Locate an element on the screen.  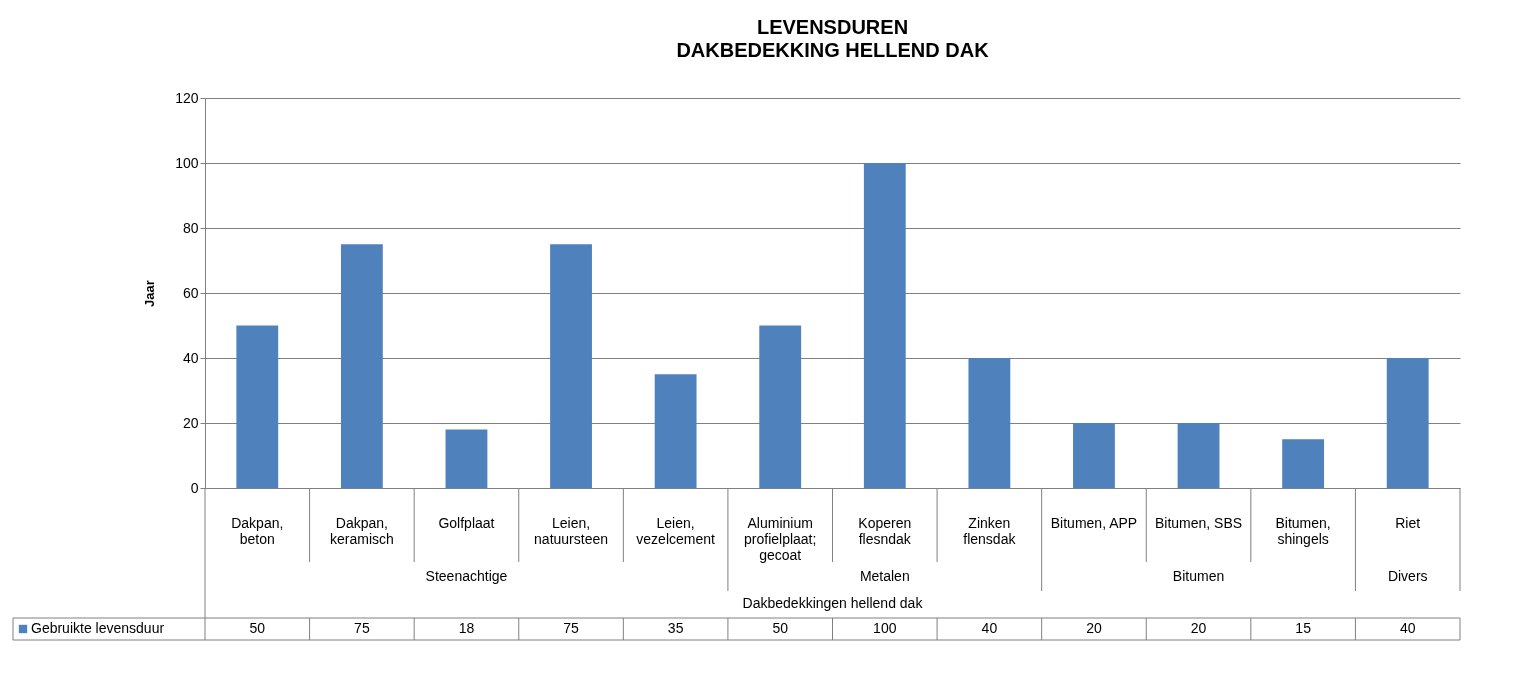
x-tick-label: Leien, vezelcement is located at coordinates (676, 531).